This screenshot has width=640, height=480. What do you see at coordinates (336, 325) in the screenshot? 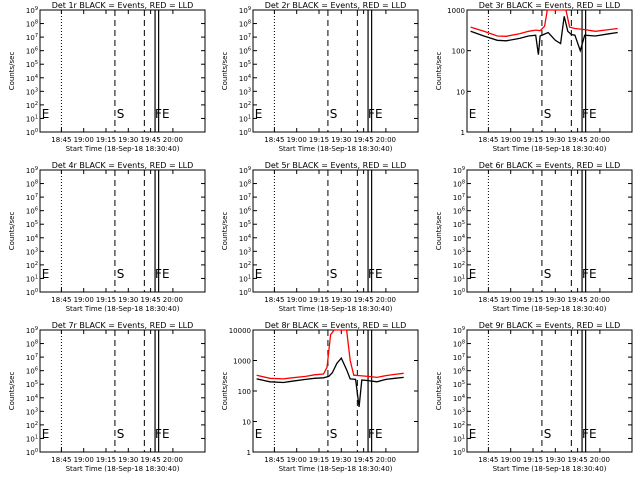
I see `panel-title: Det 8r BLACK = Events, RED = LLD` at bounding box center [336, 325].